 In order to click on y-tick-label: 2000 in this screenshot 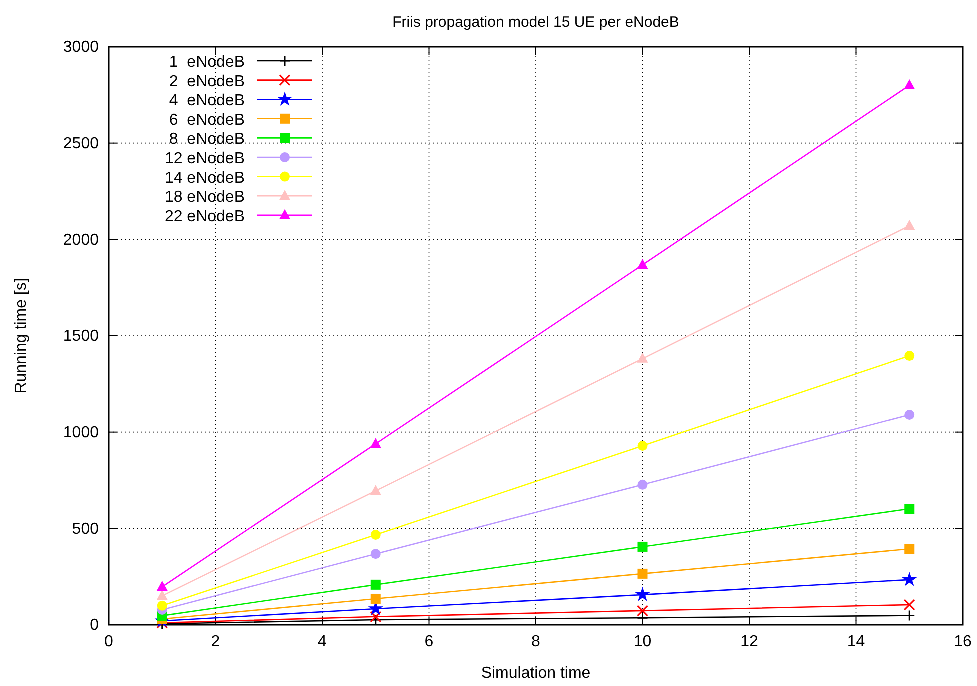, I will do `click(81, 240)`.